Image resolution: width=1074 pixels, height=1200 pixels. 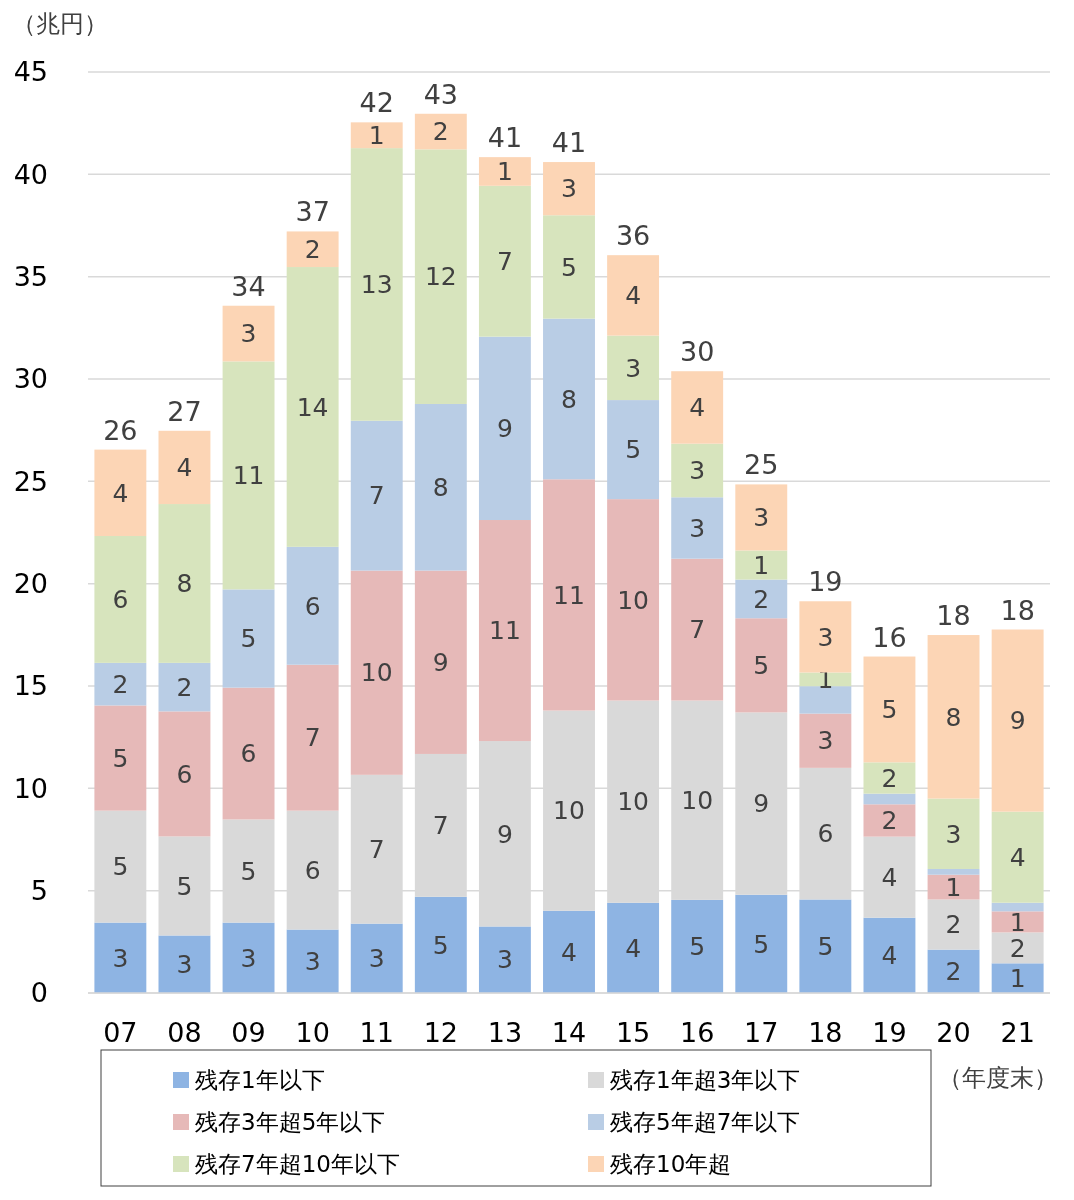 I want to click on y-axis-title: （兆円）, so click(x=60, y=24).